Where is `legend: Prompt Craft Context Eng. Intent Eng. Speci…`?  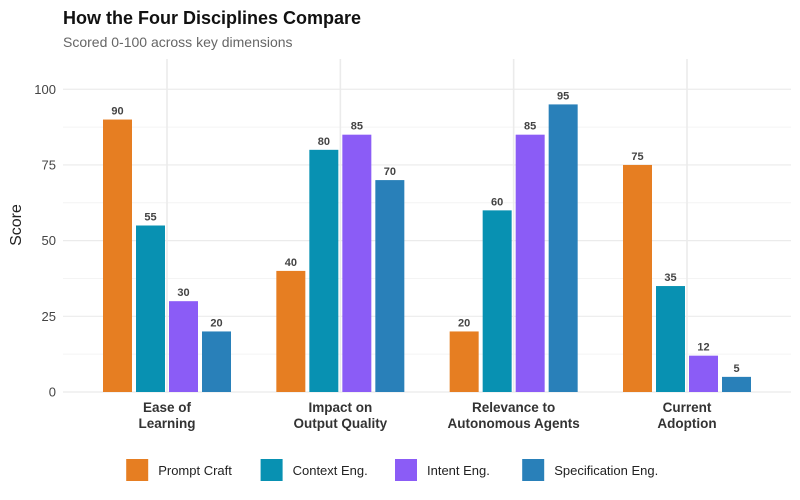 legend: Prompt Craft Context Eng. Intent Eng. Speci… is located at coordinates (392, 470).